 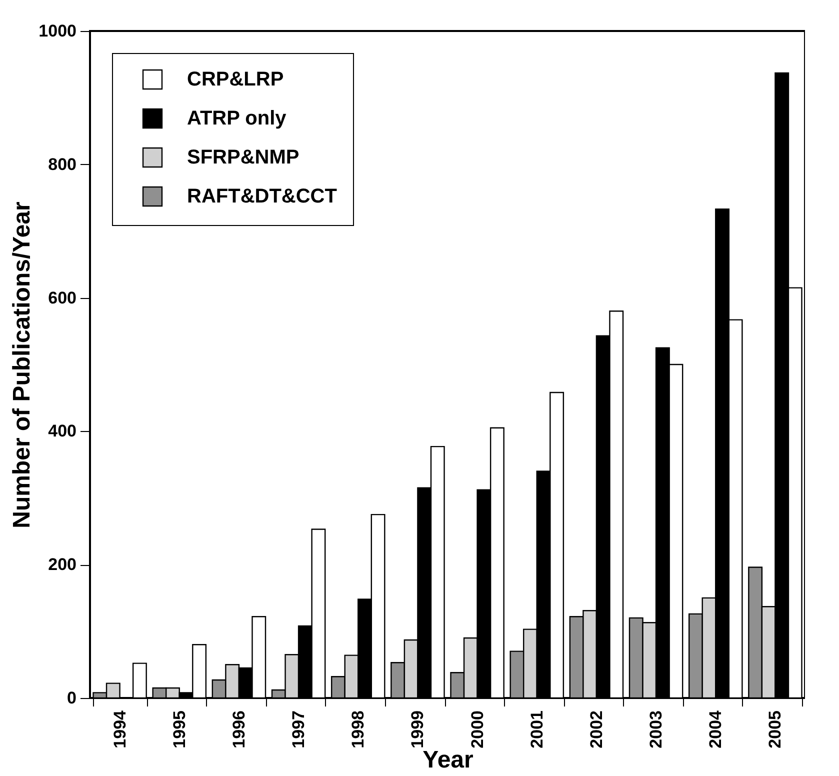 I want to click on legend-label: CRP&LRP, so click(x=235, y=79).